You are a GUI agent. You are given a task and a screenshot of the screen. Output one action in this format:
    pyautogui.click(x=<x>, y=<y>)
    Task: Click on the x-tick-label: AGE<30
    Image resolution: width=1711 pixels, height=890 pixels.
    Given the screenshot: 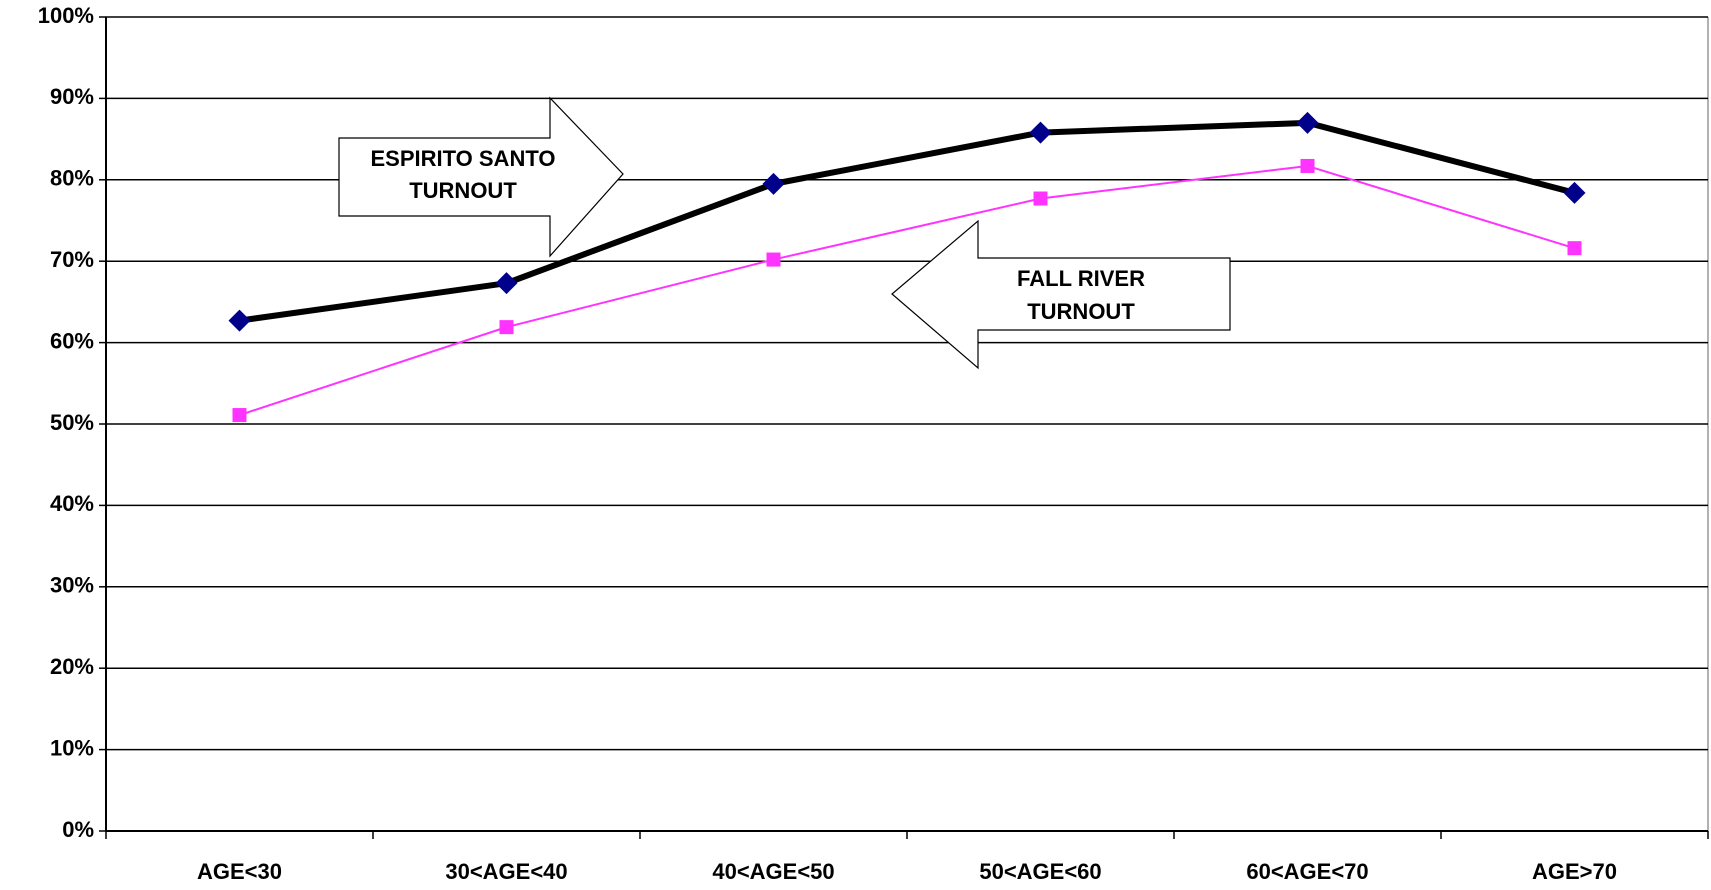 What is the action you would take?
    pyautogui.click(x=239, y=871)
    